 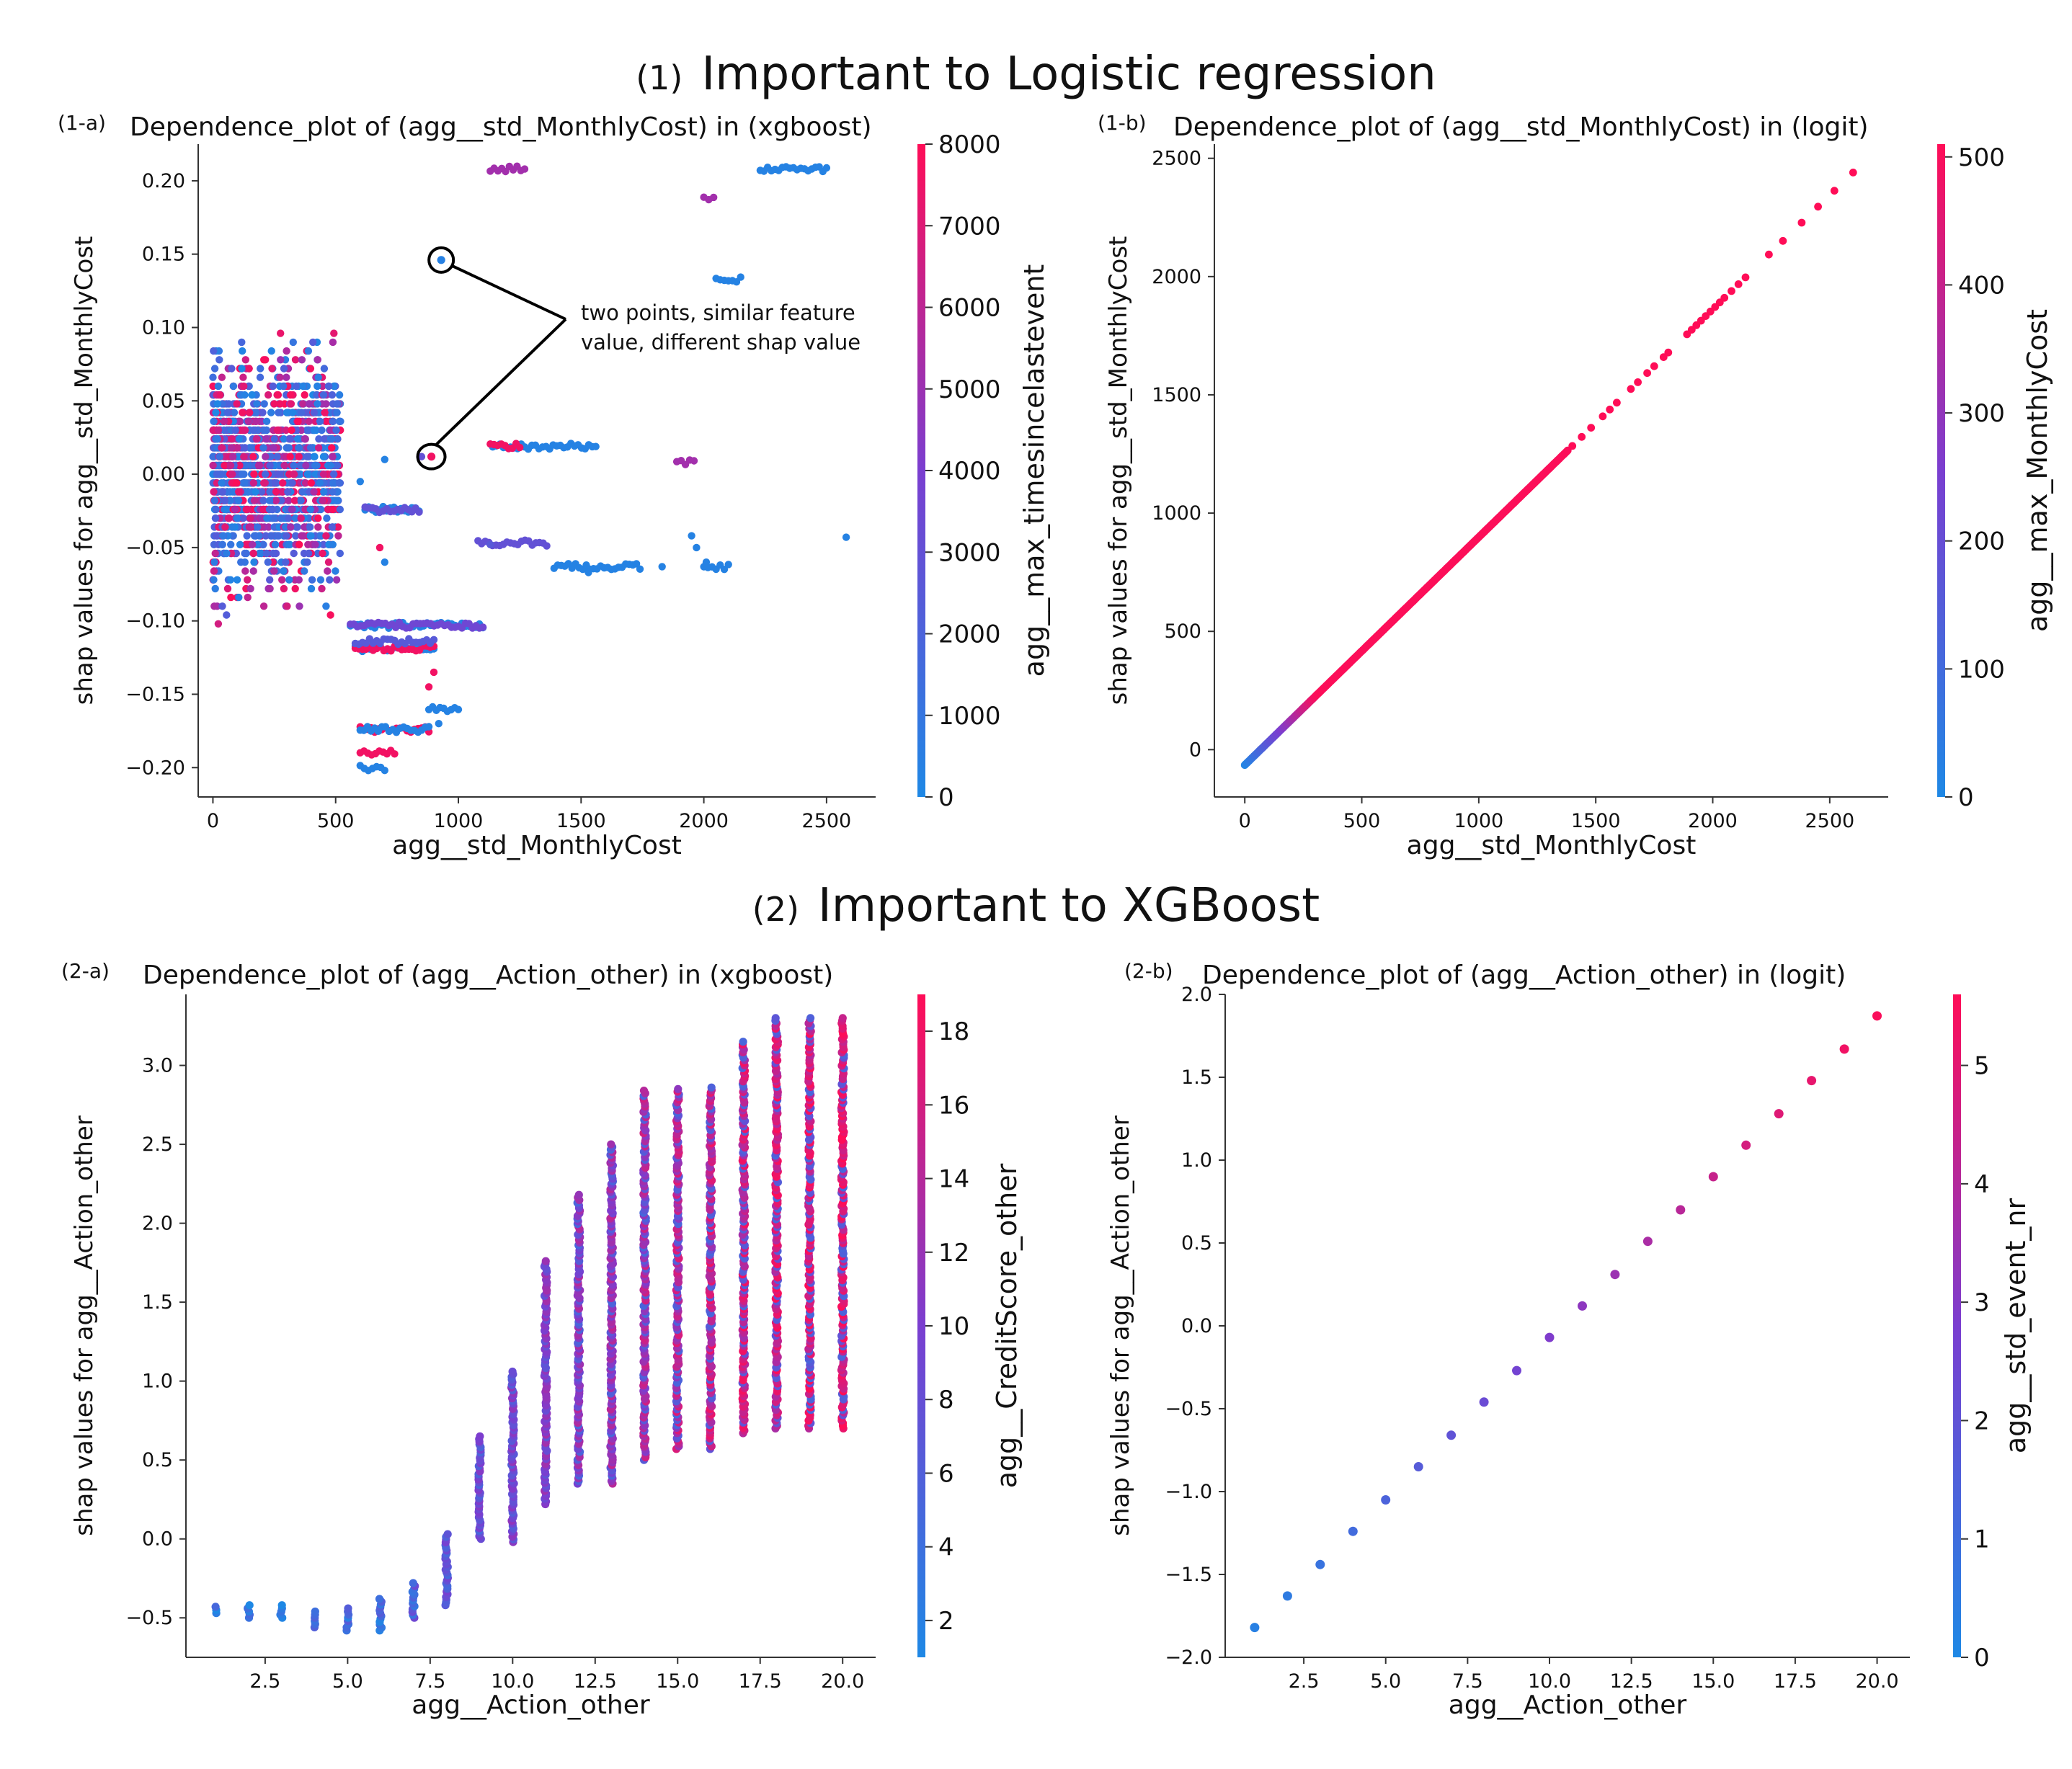 I want to click on annotation-arrow, so click(x=501, y=383).